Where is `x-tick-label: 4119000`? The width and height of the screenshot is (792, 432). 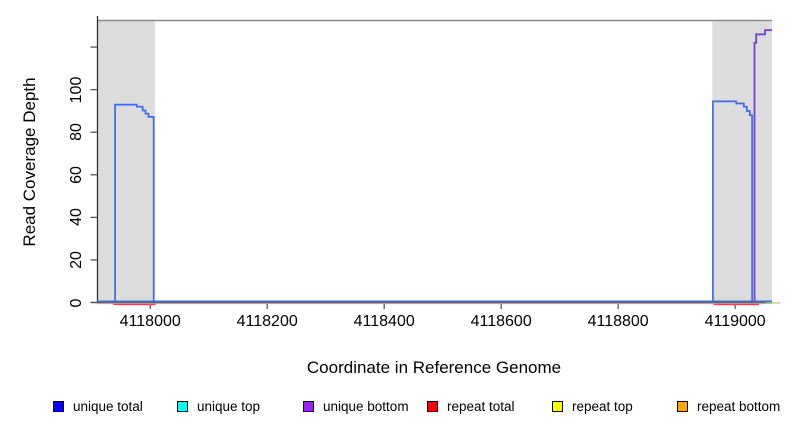 x-tick-label: 4119000 is located at coordinates (735, 321).